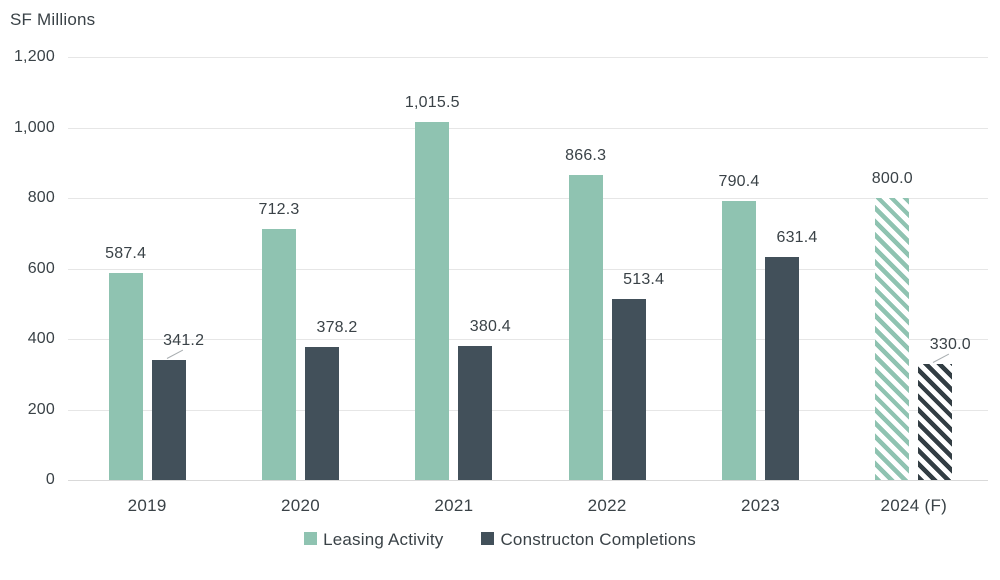 Image resolution: width=1000 pixels, height=580 pixels. I want to click on value-label: 631.4, so click(797, 238).